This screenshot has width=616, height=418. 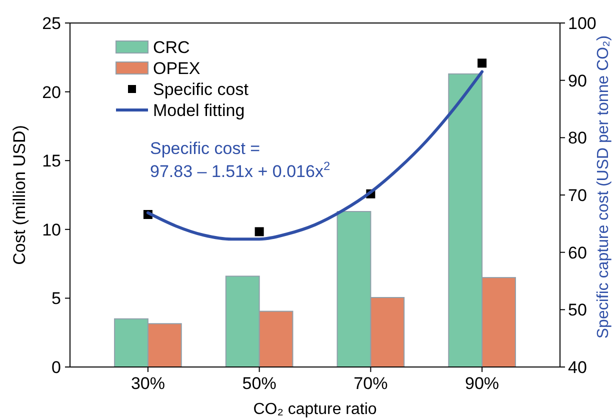 What do you see at coordinates (577, 310) in the screenshot?
I see `y2-tick-label: 50` at bounding box center [577, 310].